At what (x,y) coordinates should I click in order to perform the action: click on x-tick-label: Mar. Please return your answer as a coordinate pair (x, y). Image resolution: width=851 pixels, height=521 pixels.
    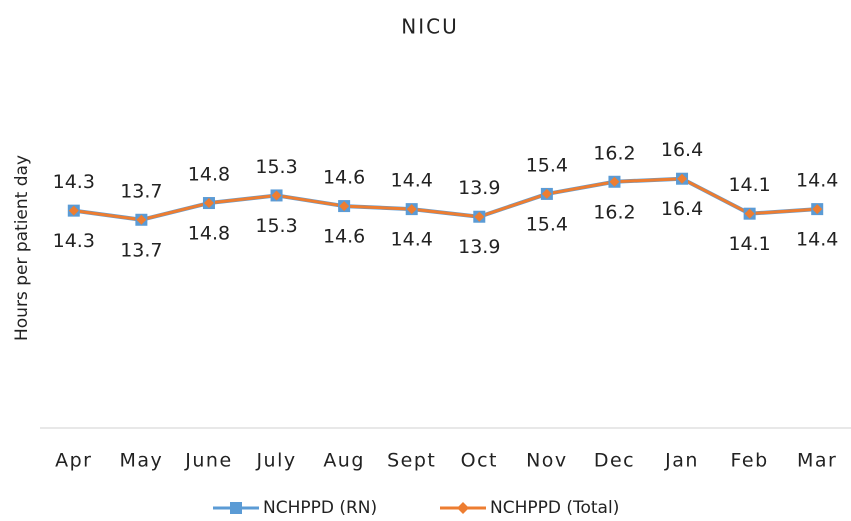
    Looking at the image, I should click on (817, 461).